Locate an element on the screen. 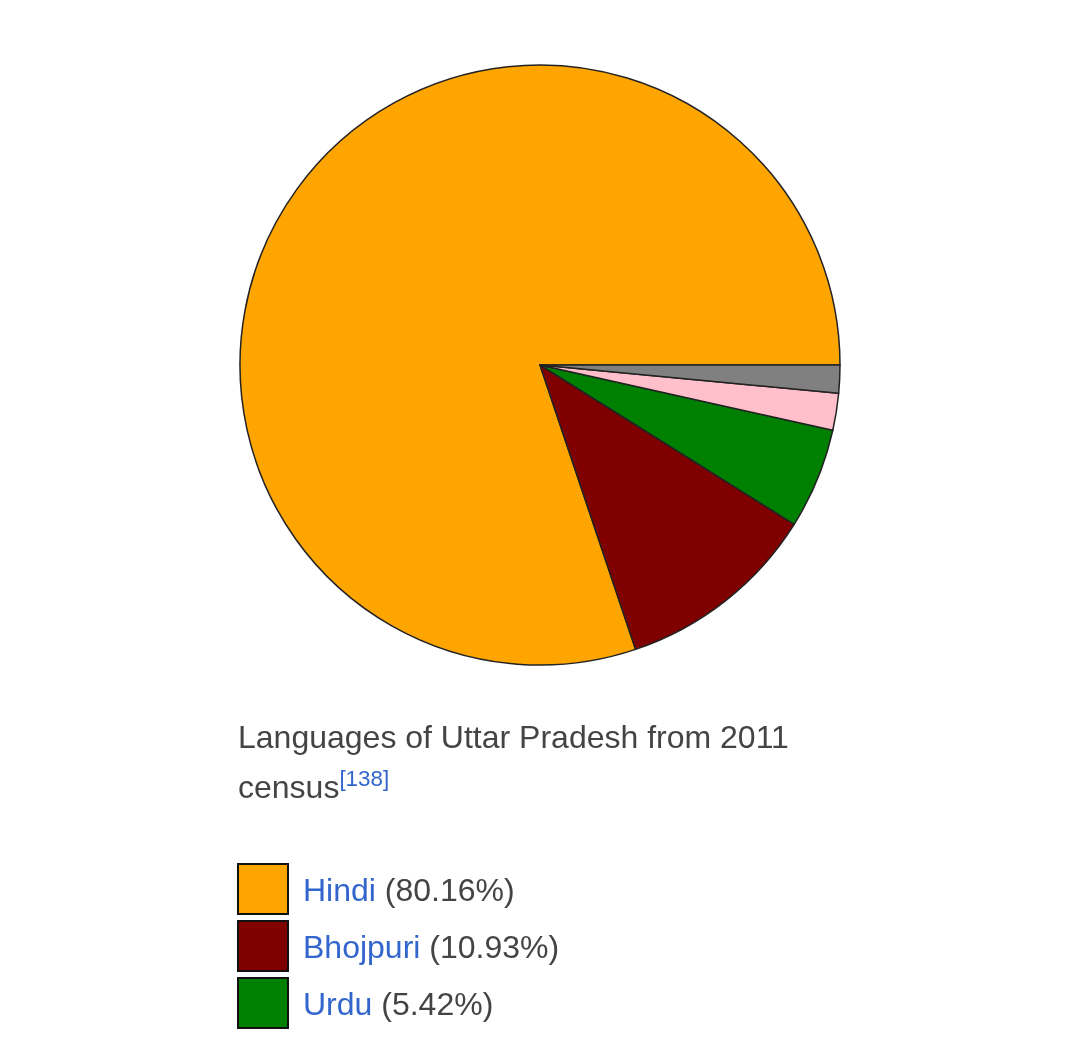 The width and height of the screenshot is (1080, 1045). data-label: (10.93%) is located at coordinates (490, 947).